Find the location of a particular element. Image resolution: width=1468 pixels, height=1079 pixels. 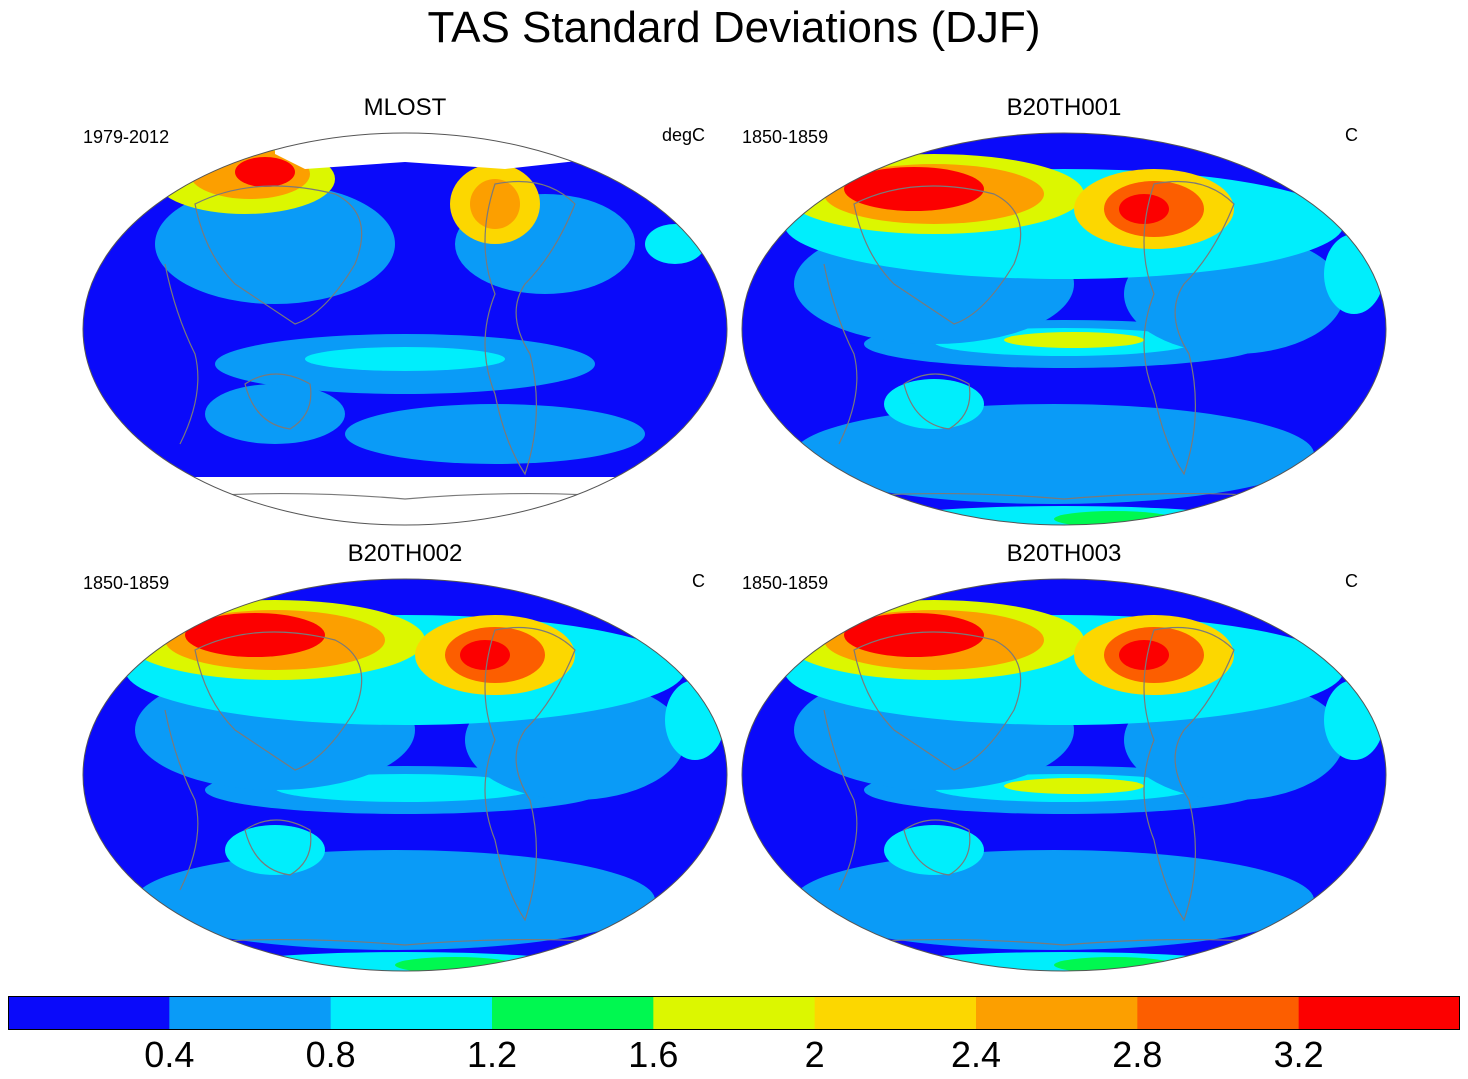

colorbar-tick-label: 2.4 is located at coordinates (976, 1054).